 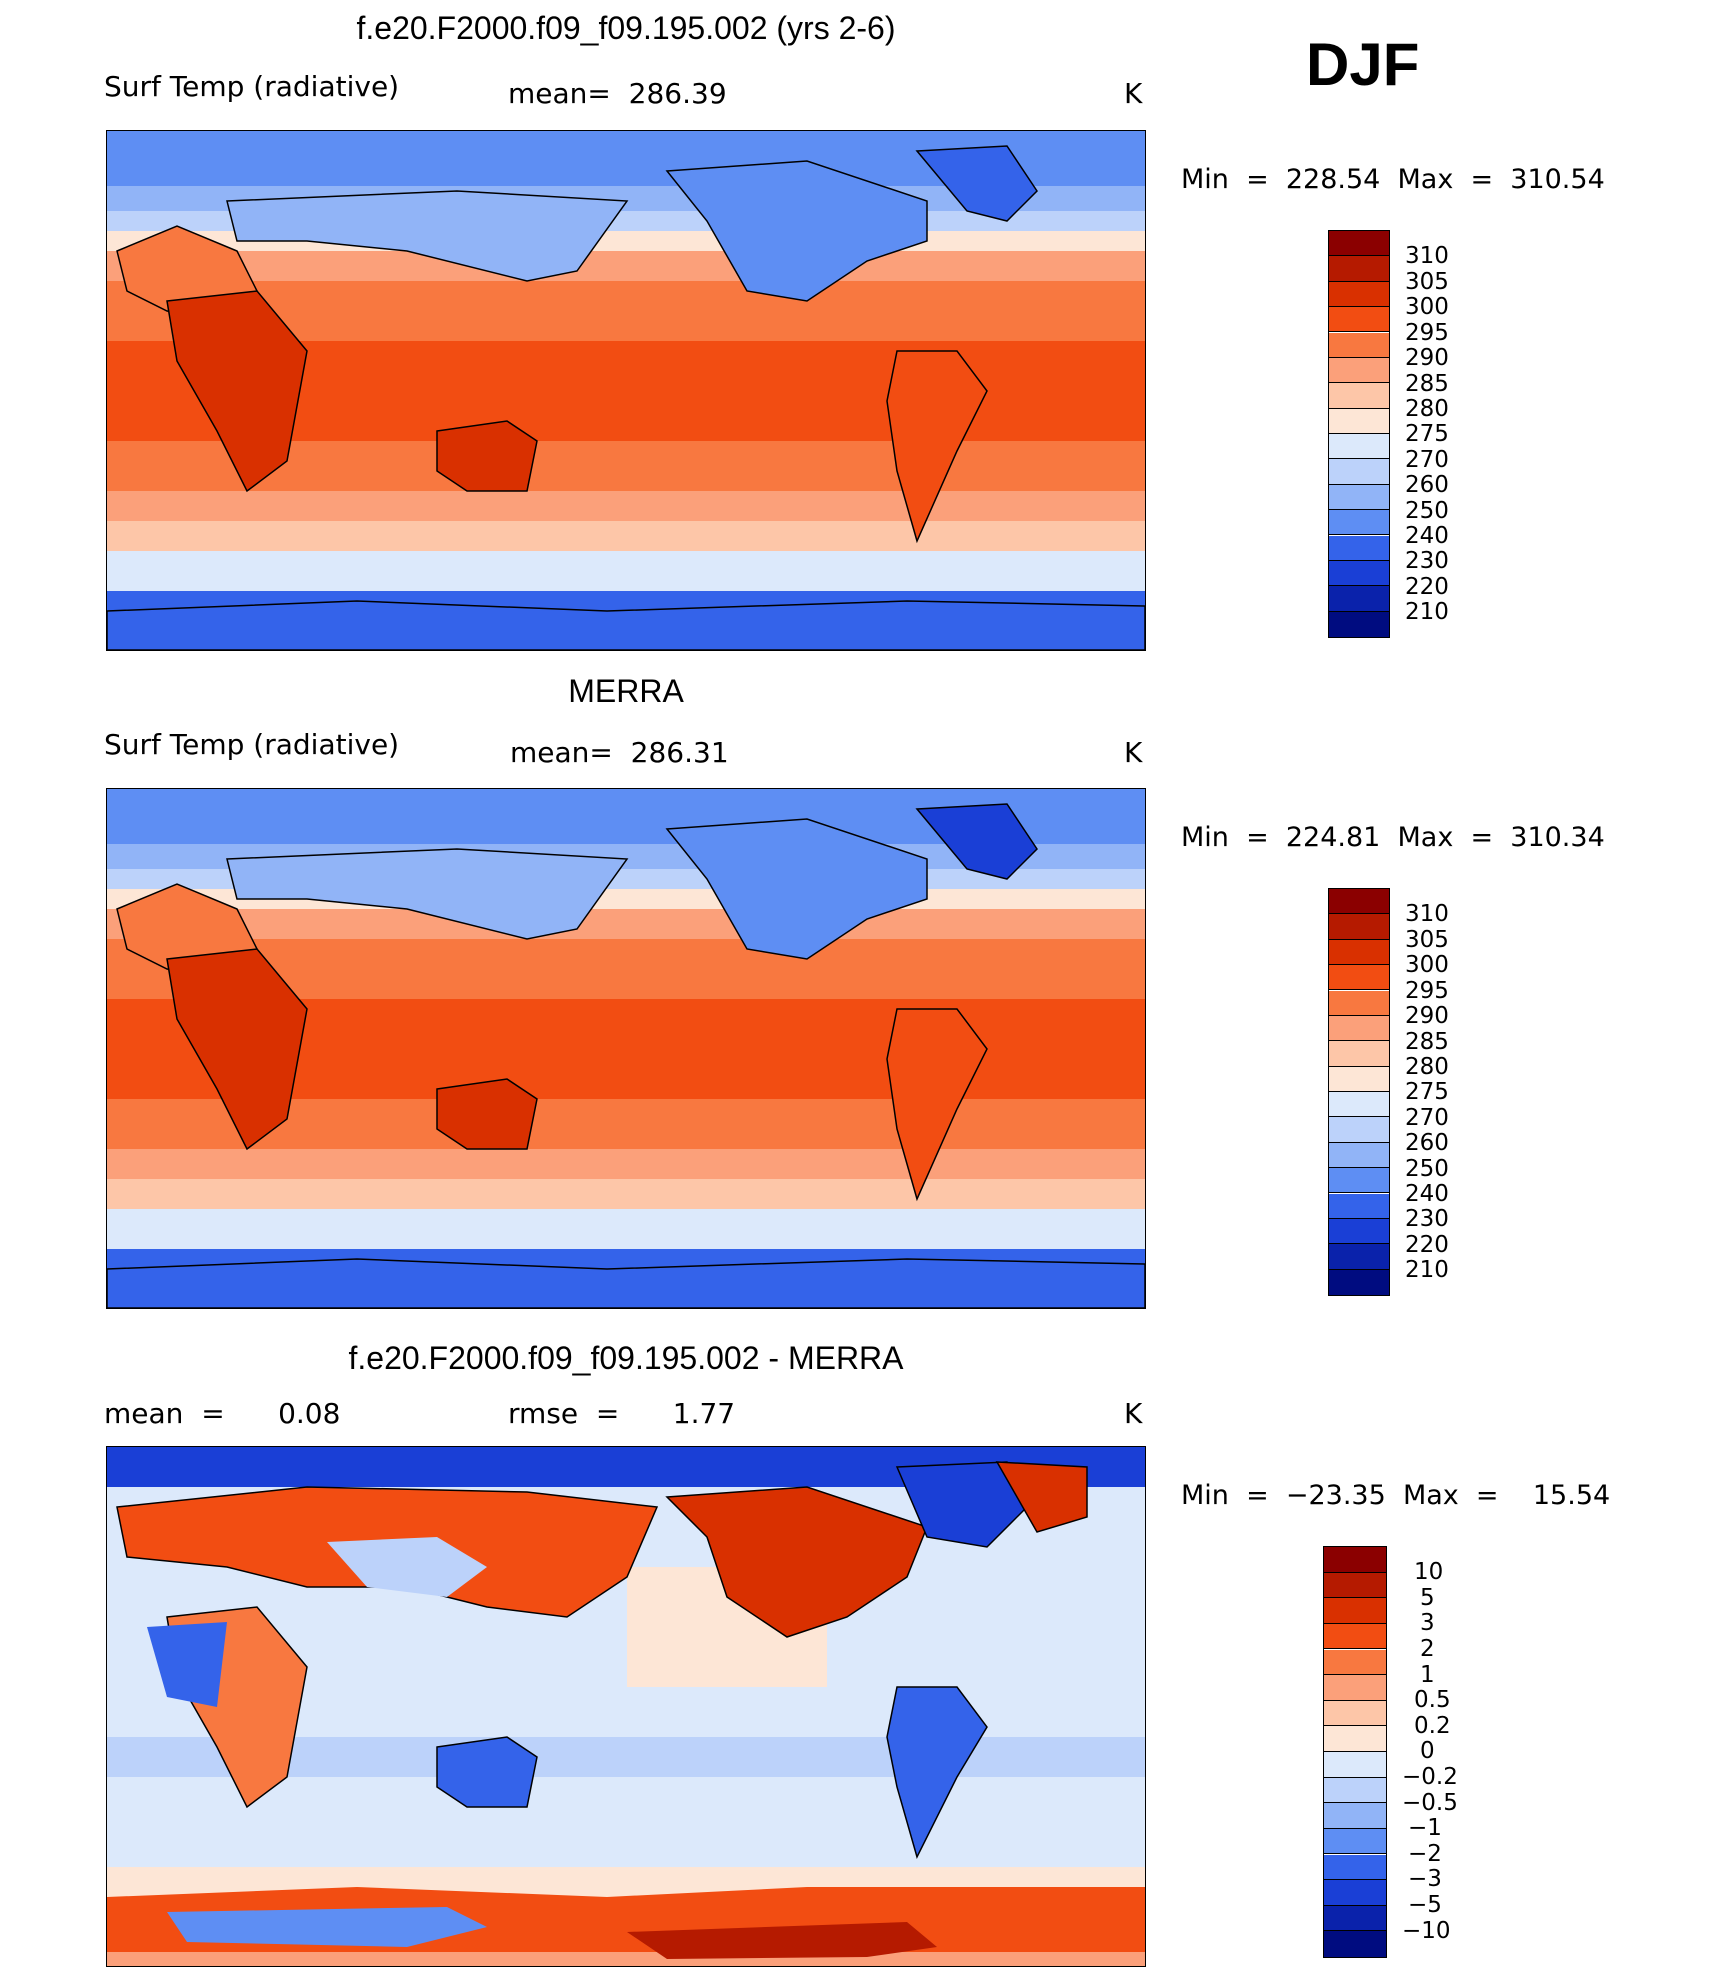 I want to click on colorbar-tick-label: 0, so click(x=1427, y=1751).